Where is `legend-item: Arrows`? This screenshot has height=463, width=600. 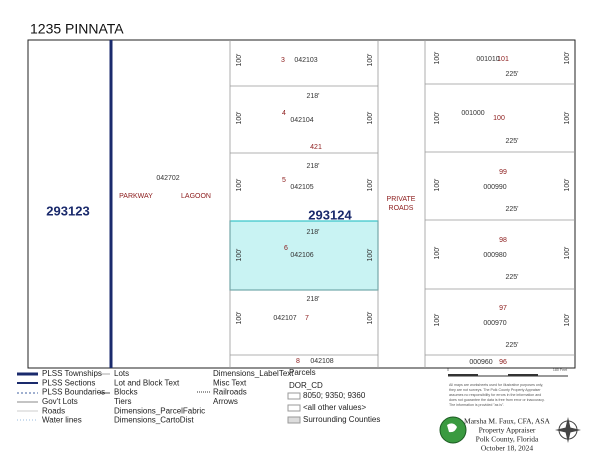 legend-item: Arrows is located at coordinates (225, 401).